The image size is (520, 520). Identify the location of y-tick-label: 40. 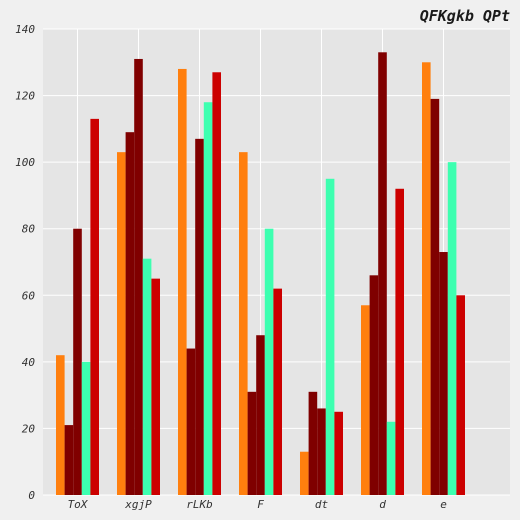
(29, 362).